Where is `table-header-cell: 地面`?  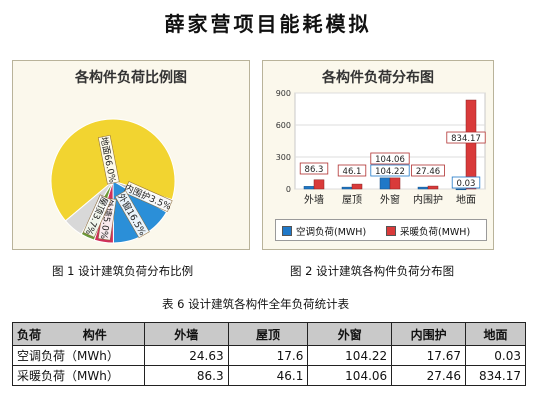 table-header-cell: 地面 is located at coordinates (495, 334).